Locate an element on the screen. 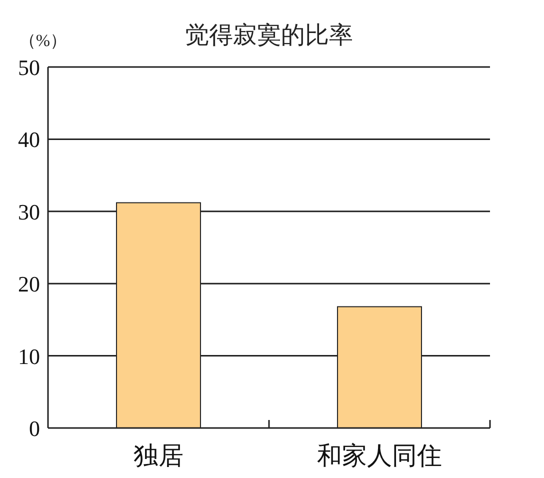 The width and height of the screenshot is (544, 478). y-tick-label: 20 is located at coordinates (29, 284).